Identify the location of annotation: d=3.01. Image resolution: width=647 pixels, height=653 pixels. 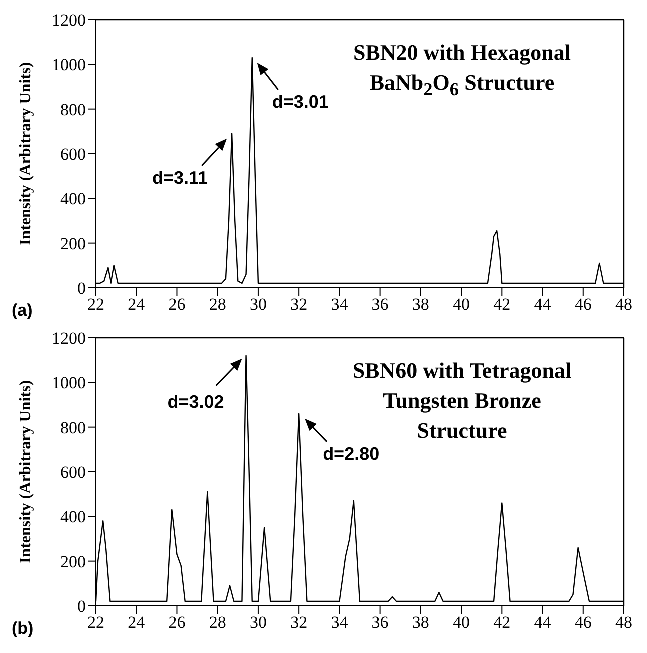
(300, 102).